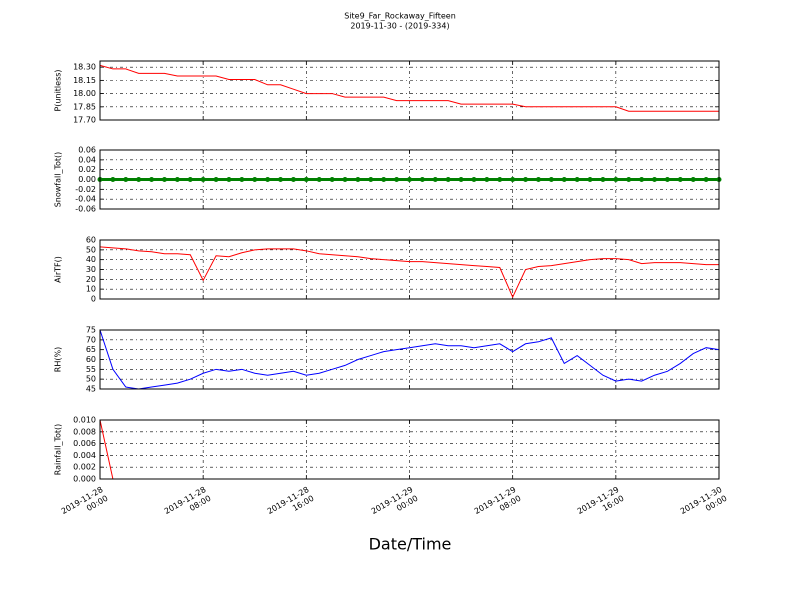  What do you see at coordinates (58, 359) in the screenshot?
I see `y-axis-label: RH(%)` at bounding box center [58, 359].